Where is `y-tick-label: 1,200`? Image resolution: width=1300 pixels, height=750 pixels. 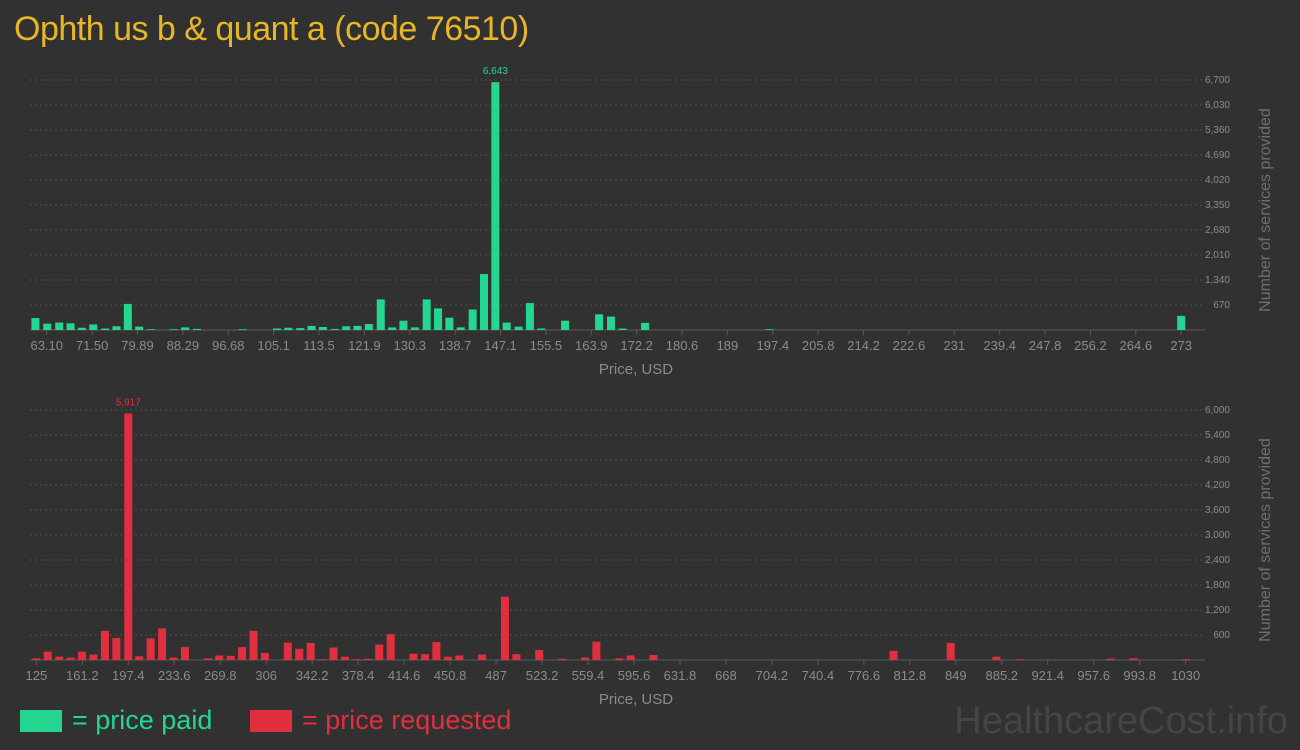 y-tick-label: 1,200 is located at coordinates (1217, 610).